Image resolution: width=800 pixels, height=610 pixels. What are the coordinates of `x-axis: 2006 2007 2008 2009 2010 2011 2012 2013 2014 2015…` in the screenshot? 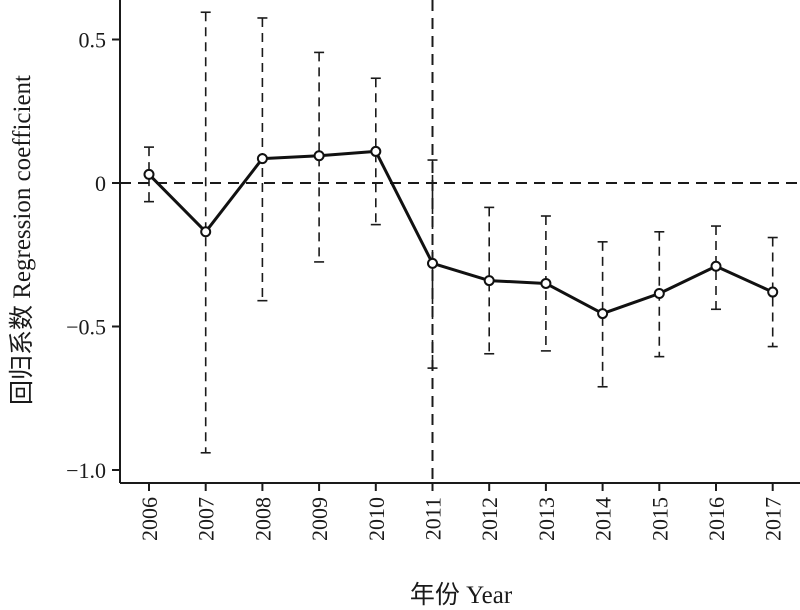 It's located at (460, 511).